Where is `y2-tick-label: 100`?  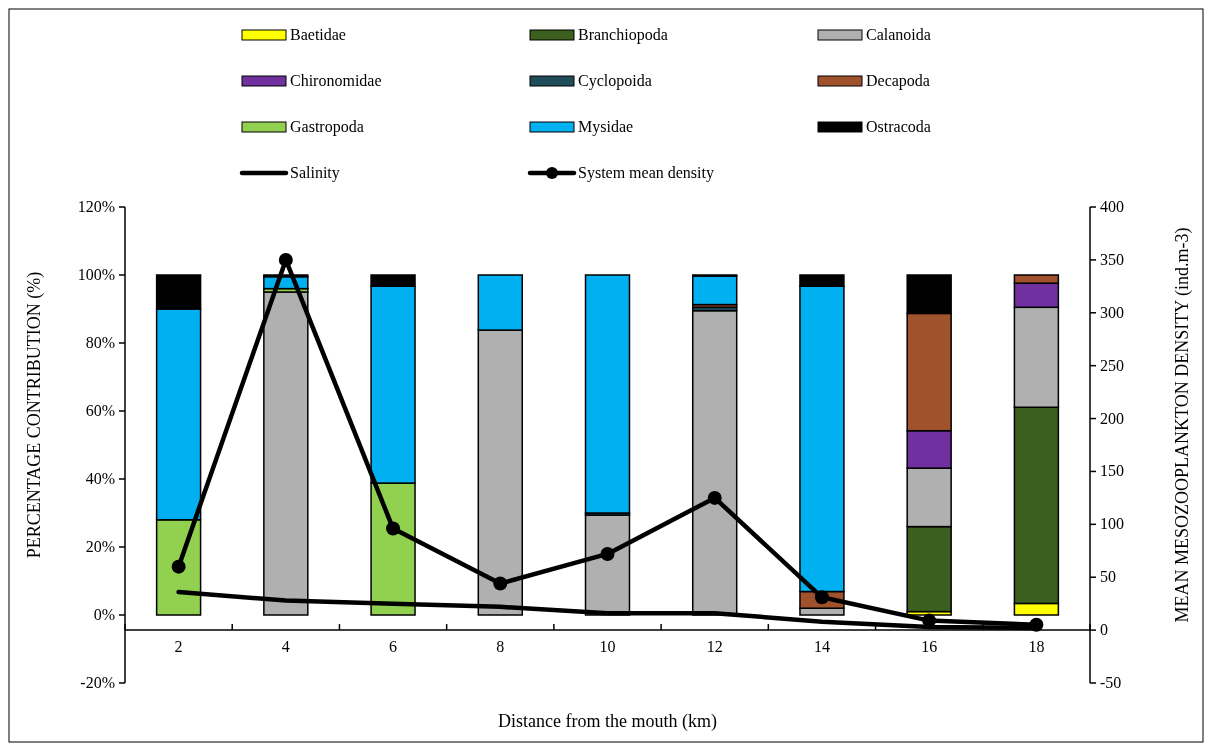
y2-tick-label: 100 is located at coordinates (1112, 524).